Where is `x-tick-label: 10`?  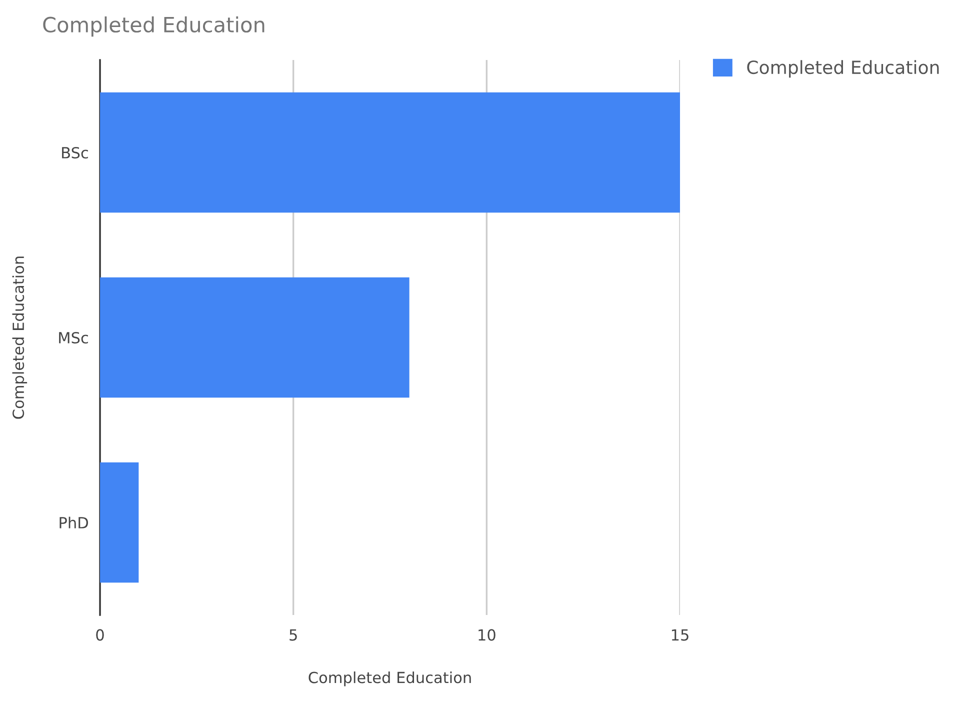
x-tick-label: 10 is located at coordinates (487, 635).